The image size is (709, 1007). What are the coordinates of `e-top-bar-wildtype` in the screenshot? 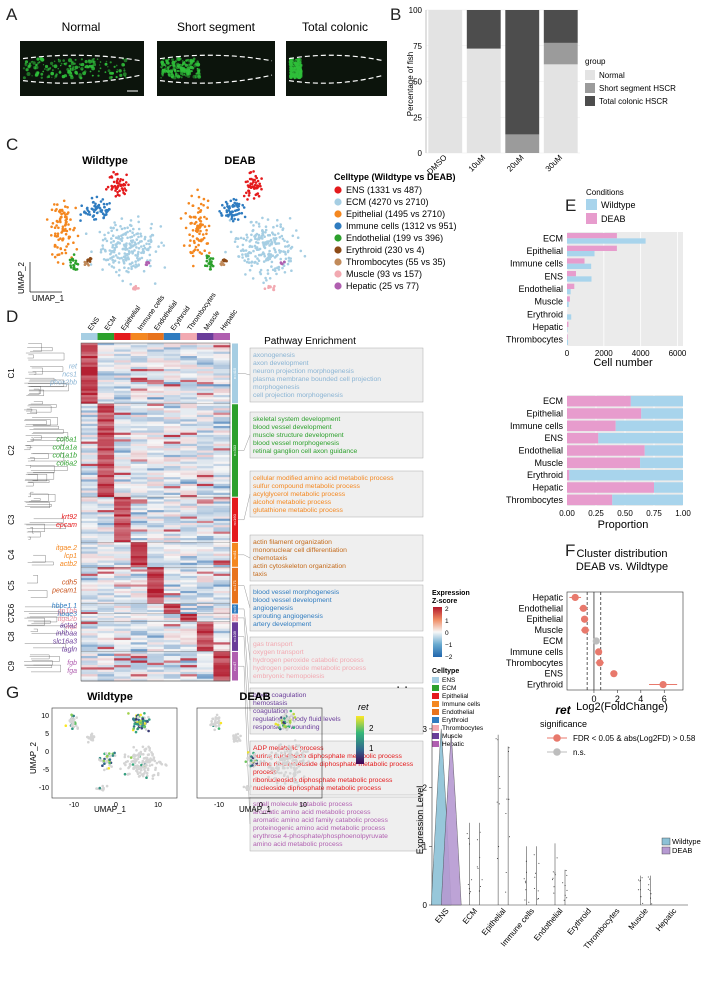 It's located at (569, 292).